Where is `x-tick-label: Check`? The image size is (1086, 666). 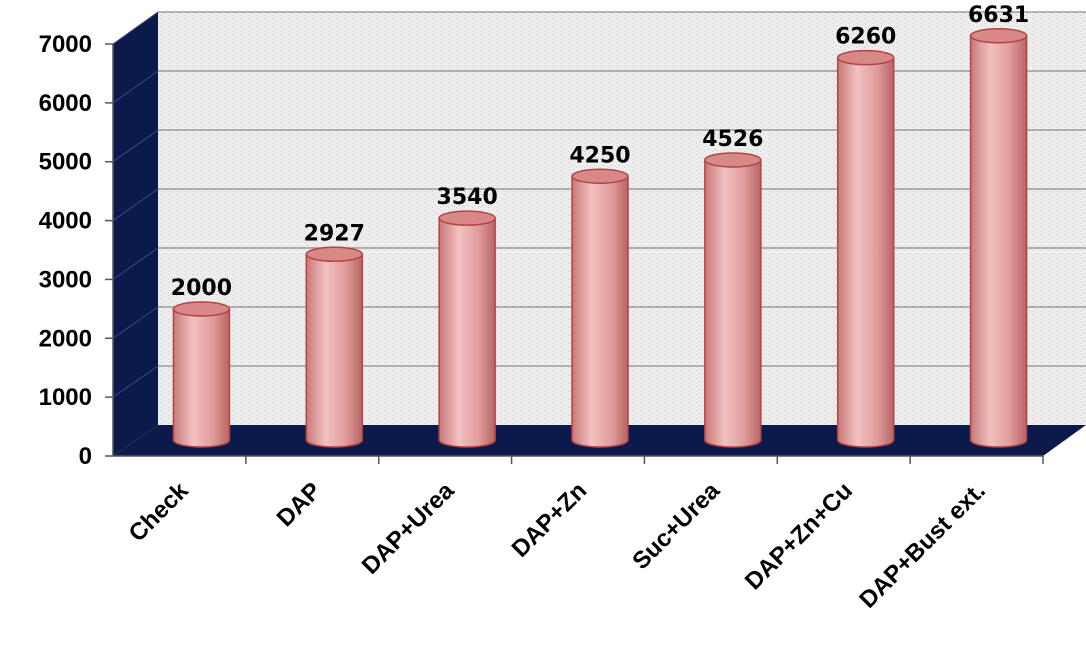
x-tick-label: Check is located at coordinates (159, 512).